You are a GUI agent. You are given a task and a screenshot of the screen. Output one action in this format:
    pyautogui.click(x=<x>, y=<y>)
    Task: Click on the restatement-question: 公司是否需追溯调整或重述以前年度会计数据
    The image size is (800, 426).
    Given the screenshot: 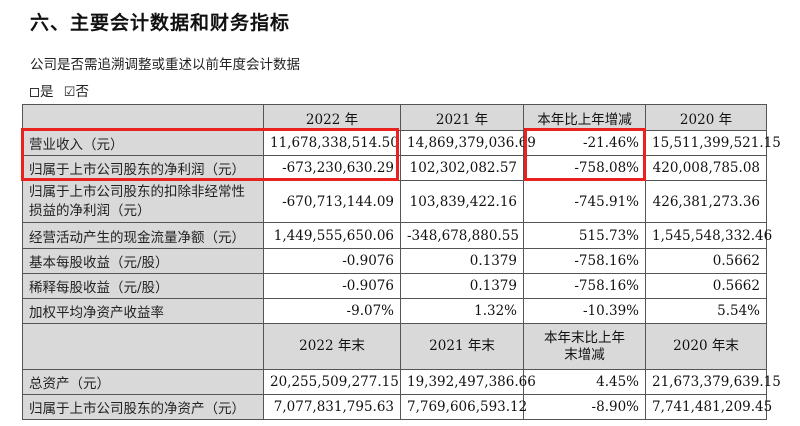 What is the action you would take?
    pyautogui.click(x=165, y=65)
    